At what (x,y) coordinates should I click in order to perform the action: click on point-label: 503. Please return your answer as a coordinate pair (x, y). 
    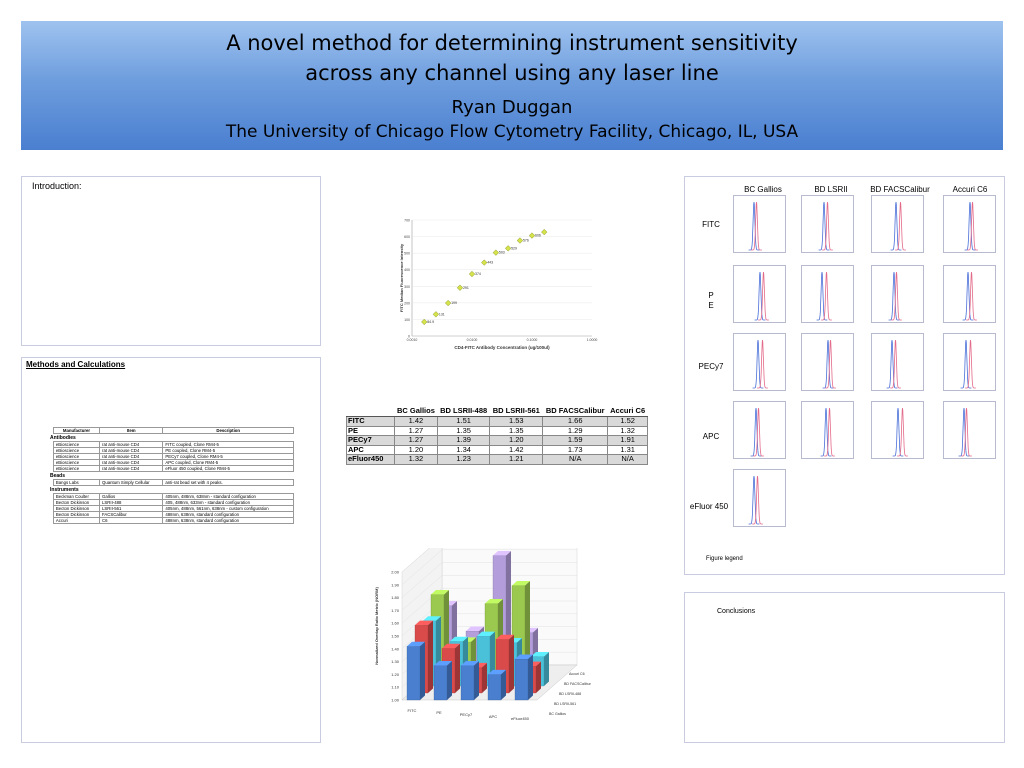
    Looking at the image, I should click on (502, 253).